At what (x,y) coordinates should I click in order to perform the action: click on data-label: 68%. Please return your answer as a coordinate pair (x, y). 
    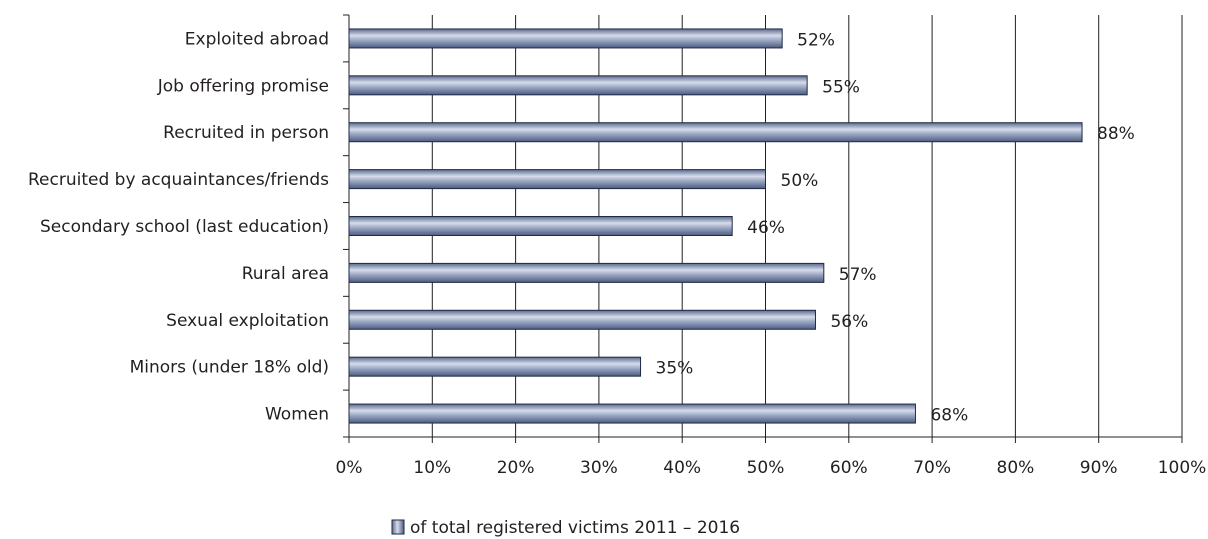
    Looking at the image, I should click on (949, 416).